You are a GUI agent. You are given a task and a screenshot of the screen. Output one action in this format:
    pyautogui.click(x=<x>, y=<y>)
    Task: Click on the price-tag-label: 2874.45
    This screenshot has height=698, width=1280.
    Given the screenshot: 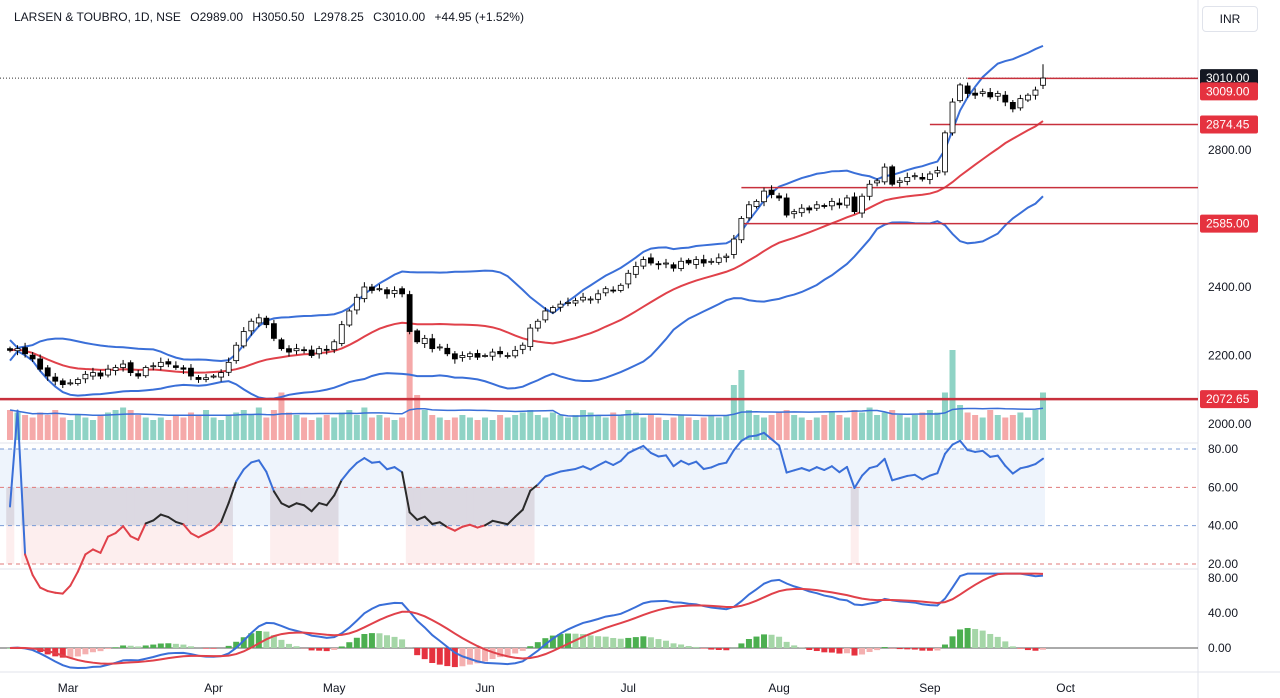 What is the action you would take?
    pyautogui.click(x=1228, y=125)
    